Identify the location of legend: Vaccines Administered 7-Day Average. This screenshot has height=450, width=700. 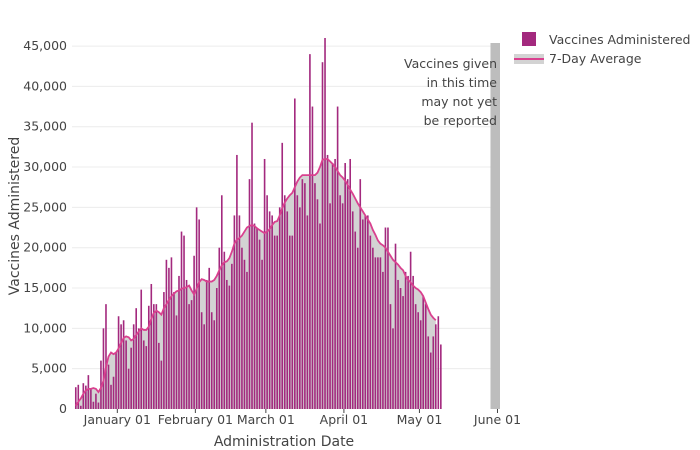
(602, 49).